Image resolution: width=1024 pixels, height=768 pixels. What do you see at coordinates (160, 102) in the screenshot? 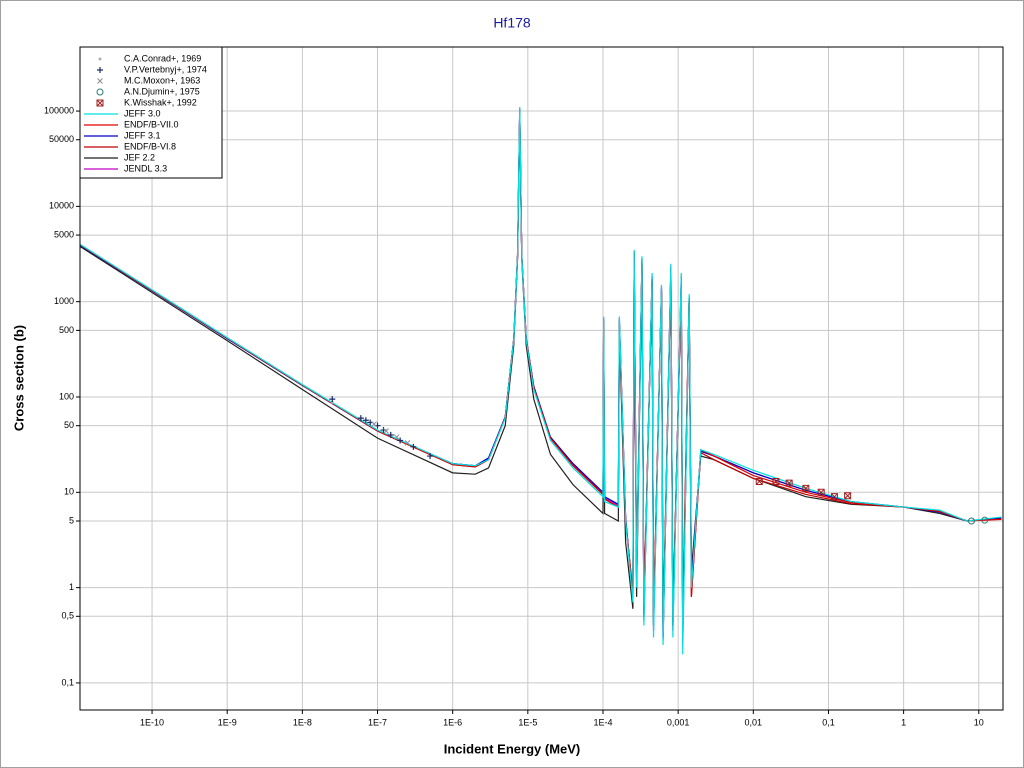
I see `legend-label: K.Wisshak+, 1992` at bounding box center [160, 102].